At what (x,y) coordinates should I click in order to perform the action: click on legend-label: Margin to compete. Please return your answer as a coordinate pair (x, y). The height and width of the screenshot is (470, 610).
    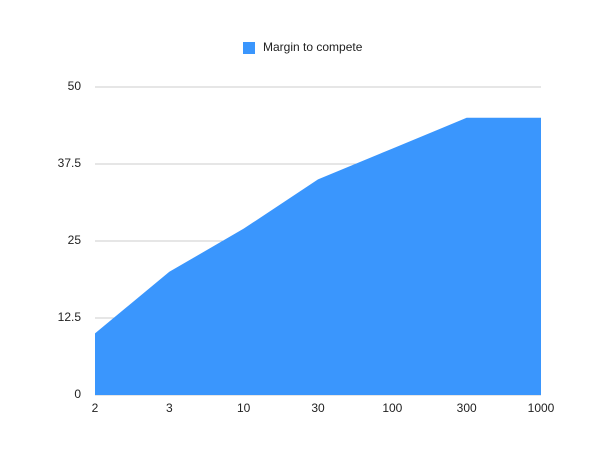
    Looking at the image, I should click on (313, 47).